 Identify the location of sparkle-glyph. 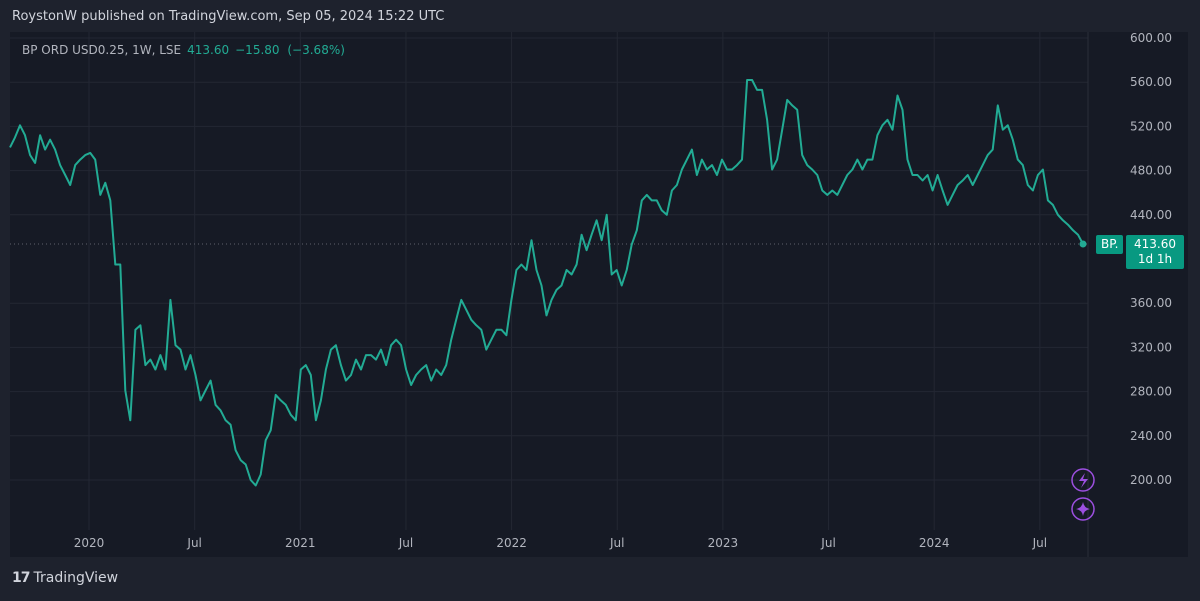
(1083, 509).